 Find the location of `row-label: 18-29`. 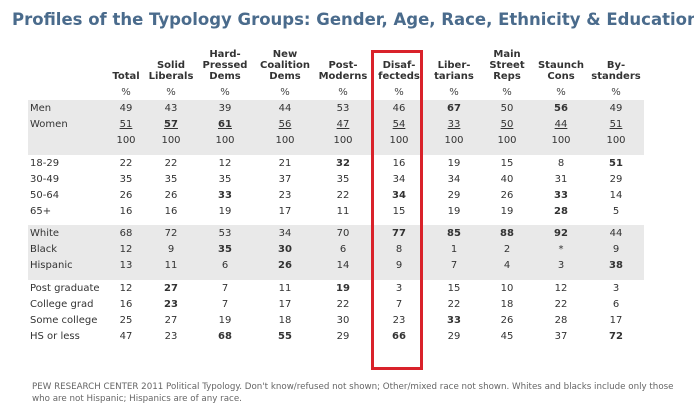

row-label: 18-29 is located at coordinates (45, 163).